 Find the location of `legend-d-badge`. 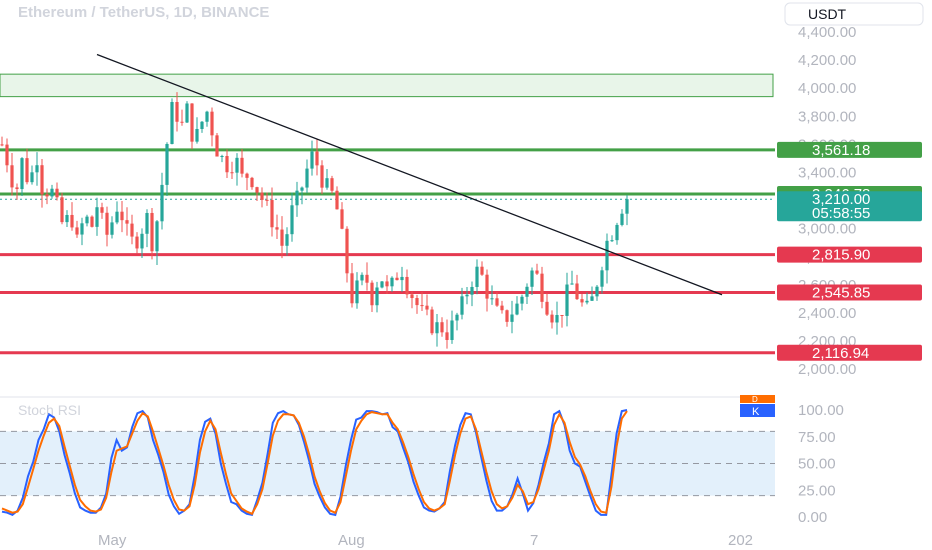

legend-d-badge is located at coordinates (757, 399).